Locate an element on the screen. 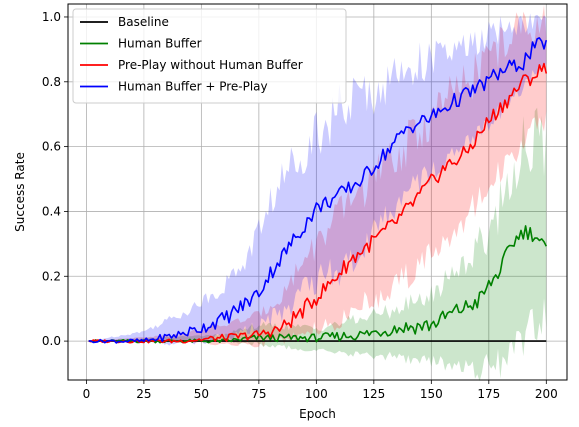  legend-label-human-buffer-pre-play: Human Buffer + Pre-Play is located at coordinates (193, 87).